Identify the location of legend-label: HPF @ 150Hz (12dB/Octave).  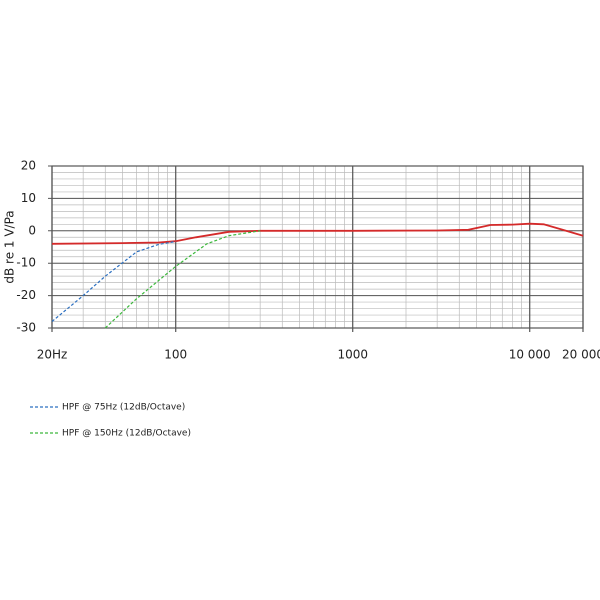
(126, 434).